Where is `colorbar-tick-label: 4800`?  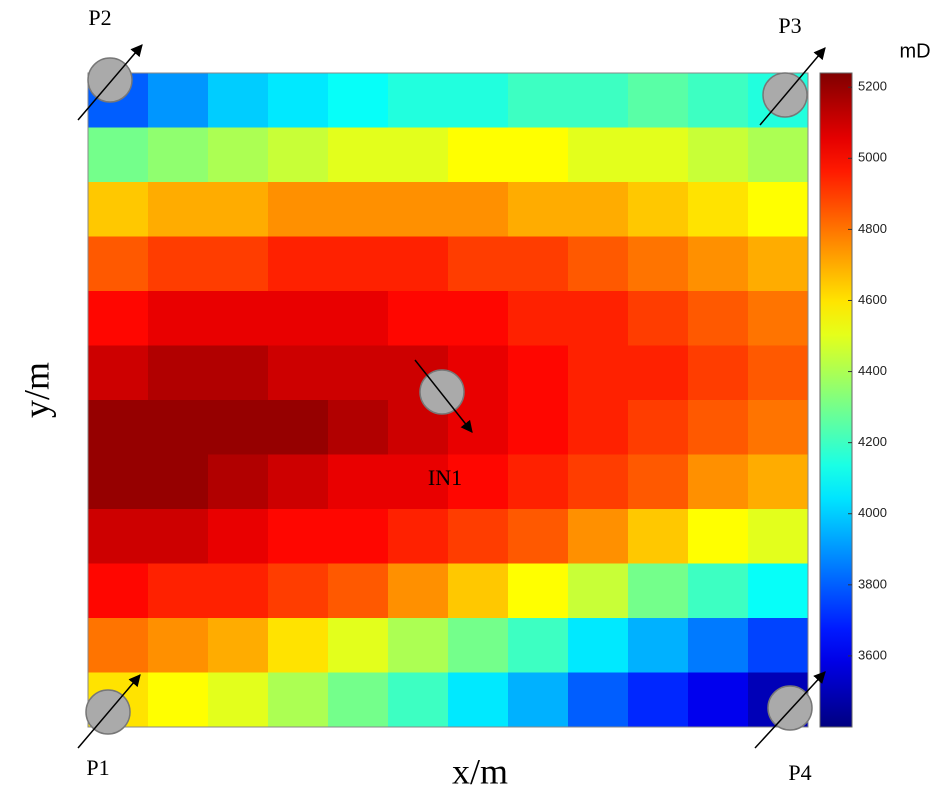 colorbar-tick-label: 4800 is located at coordinates (872, 228).